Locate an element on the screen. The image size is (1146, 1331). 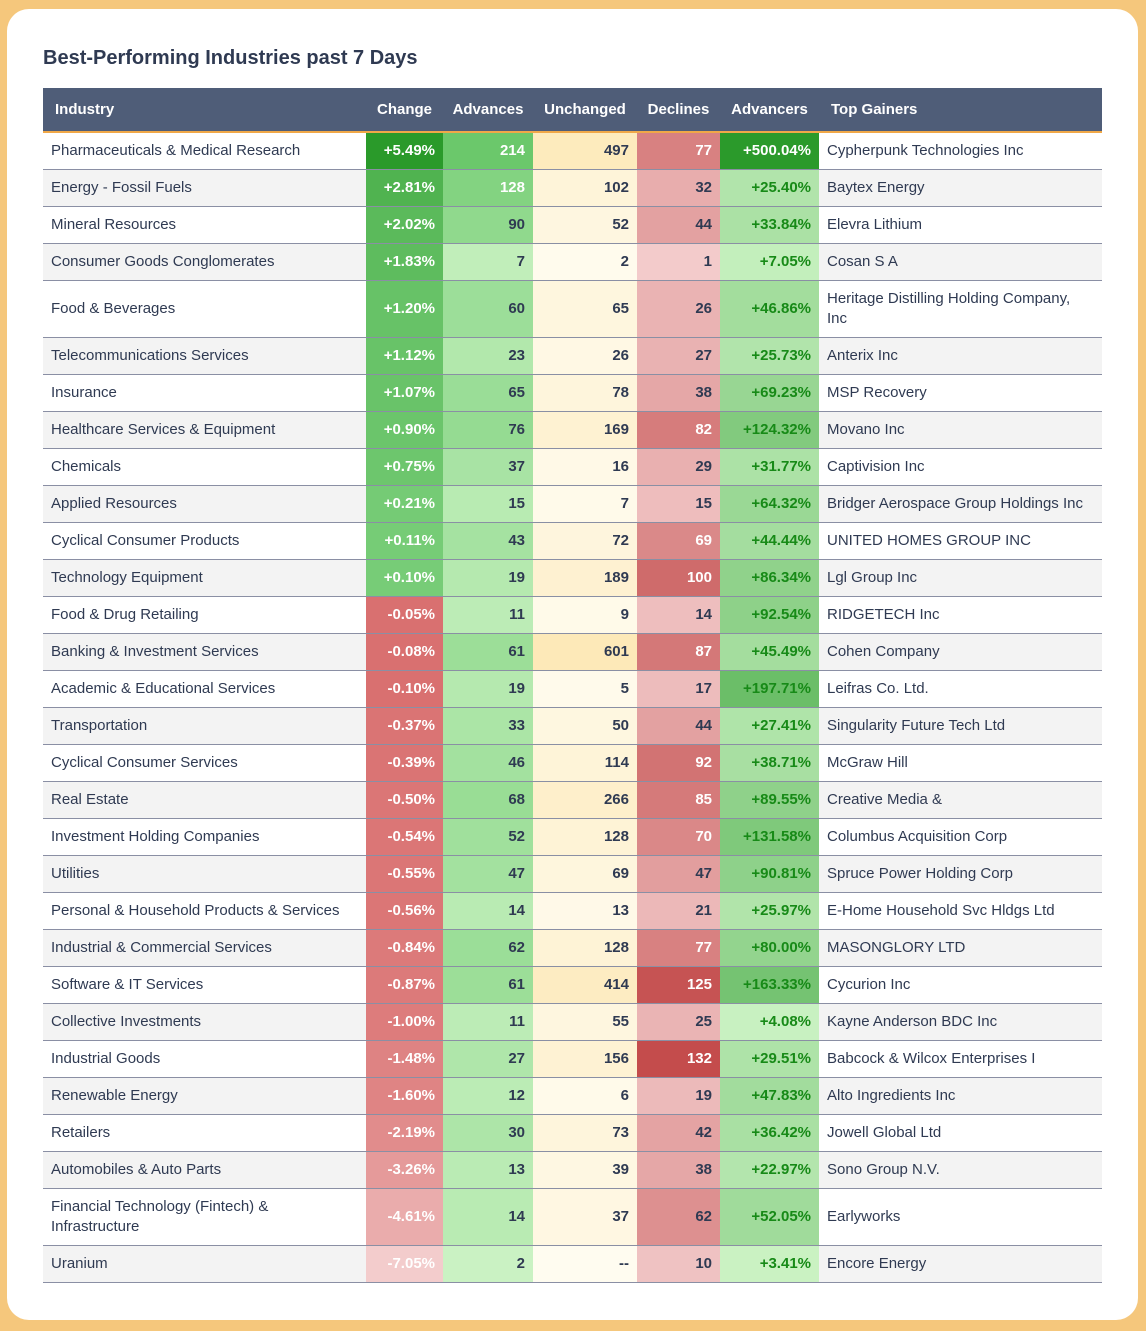
top-gainer-cell: Captivision Inc is located at coordinates (960, 467).